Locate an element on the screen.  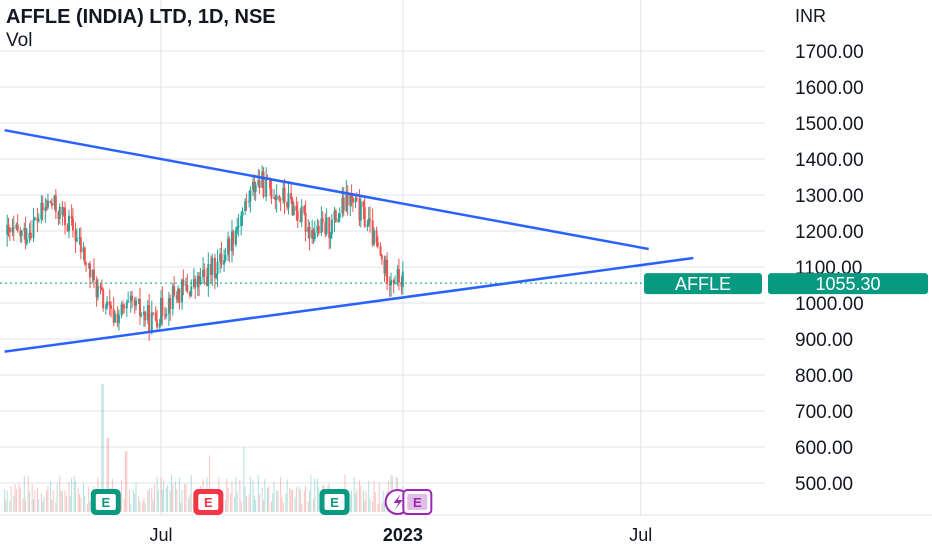
earnings-inner is located at coordinates (105, 502).